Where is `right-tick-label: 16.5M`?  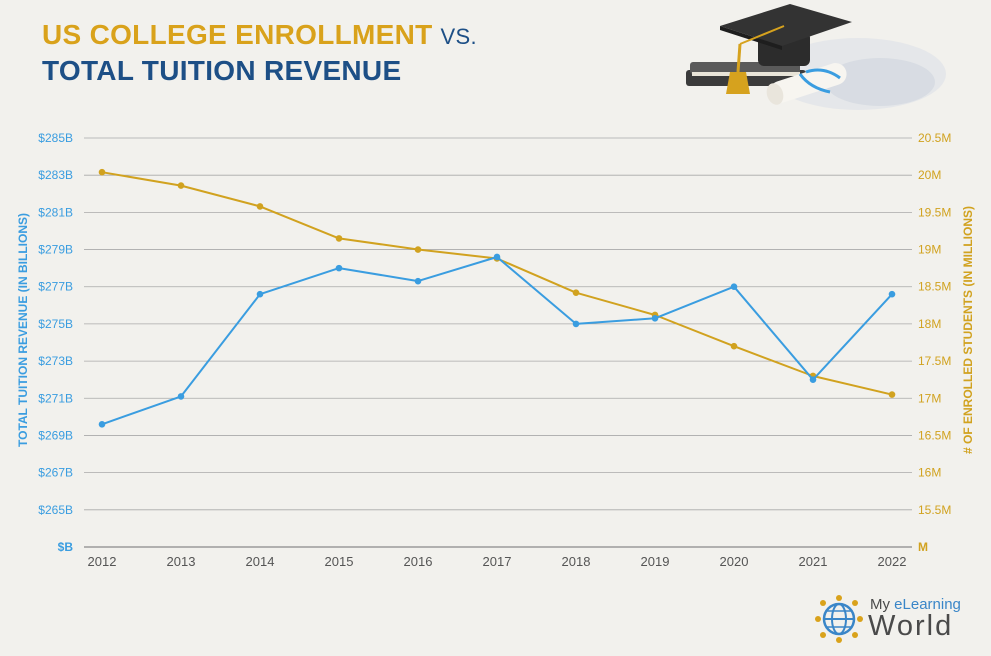
right-tick-label: 16.5M is located at coordinates (934, 435).